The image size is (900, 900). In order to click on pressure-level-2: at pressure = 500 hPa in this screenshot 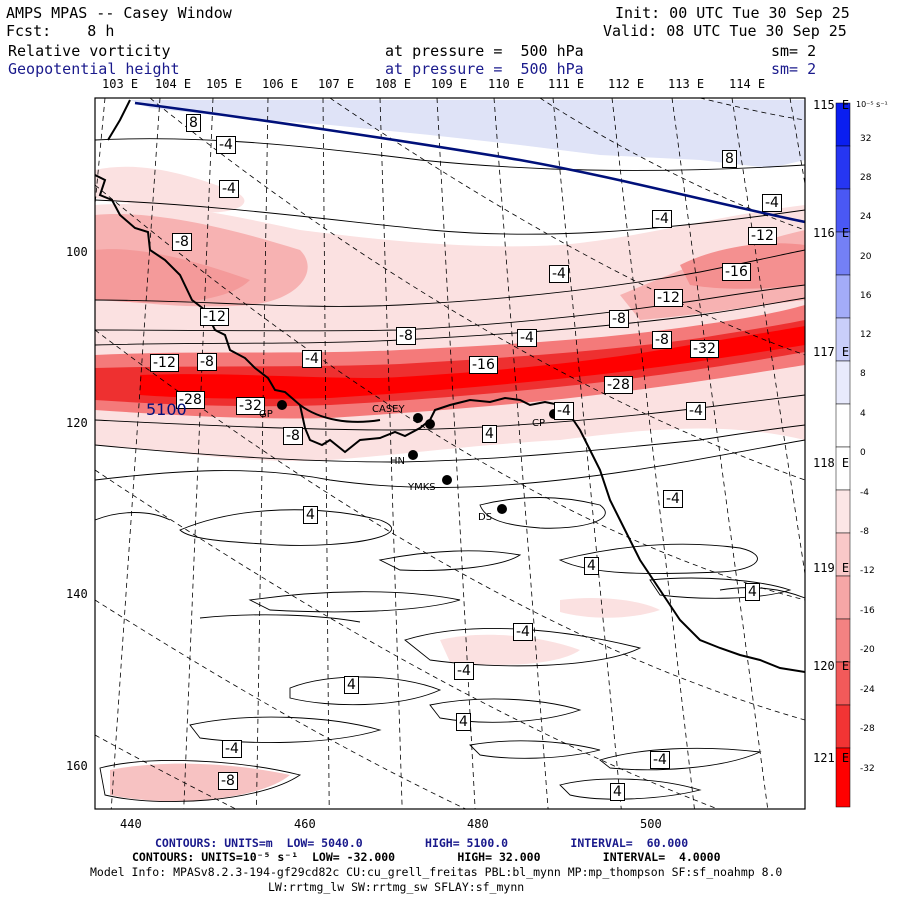, I will do `click(484, 69)`.